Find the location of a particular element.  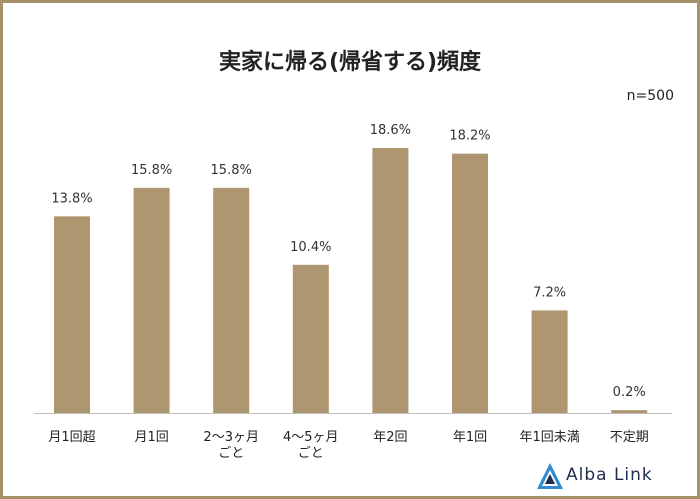

sample-size-label: n=500 is located at coordinates (650, 96).